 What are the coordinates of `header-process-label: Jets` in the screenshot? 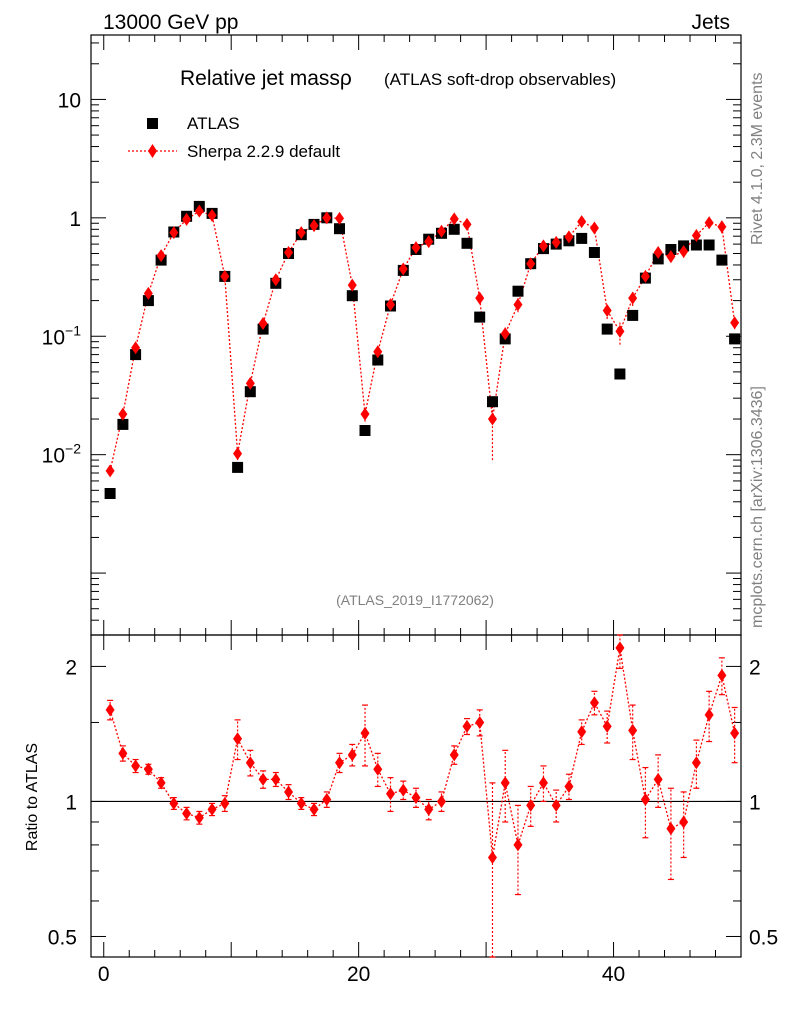 It's located at (710, 22).